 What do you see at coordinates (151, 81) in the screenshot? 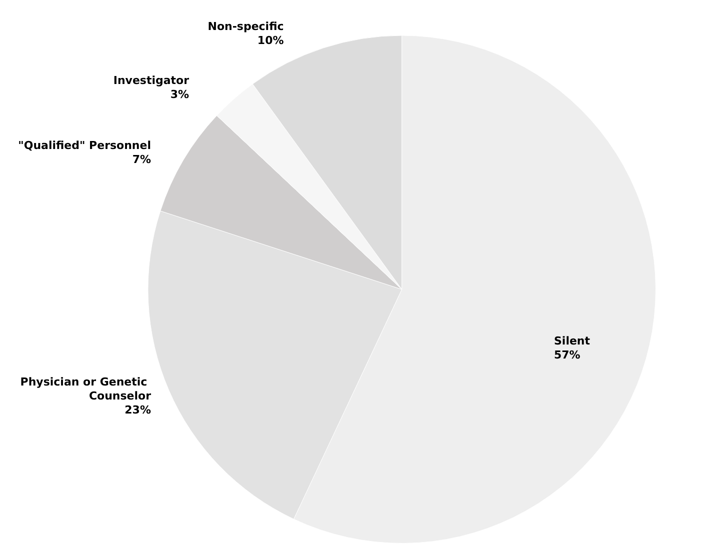
I see `slice-label: Investigator` at bounding box center [151, 81].